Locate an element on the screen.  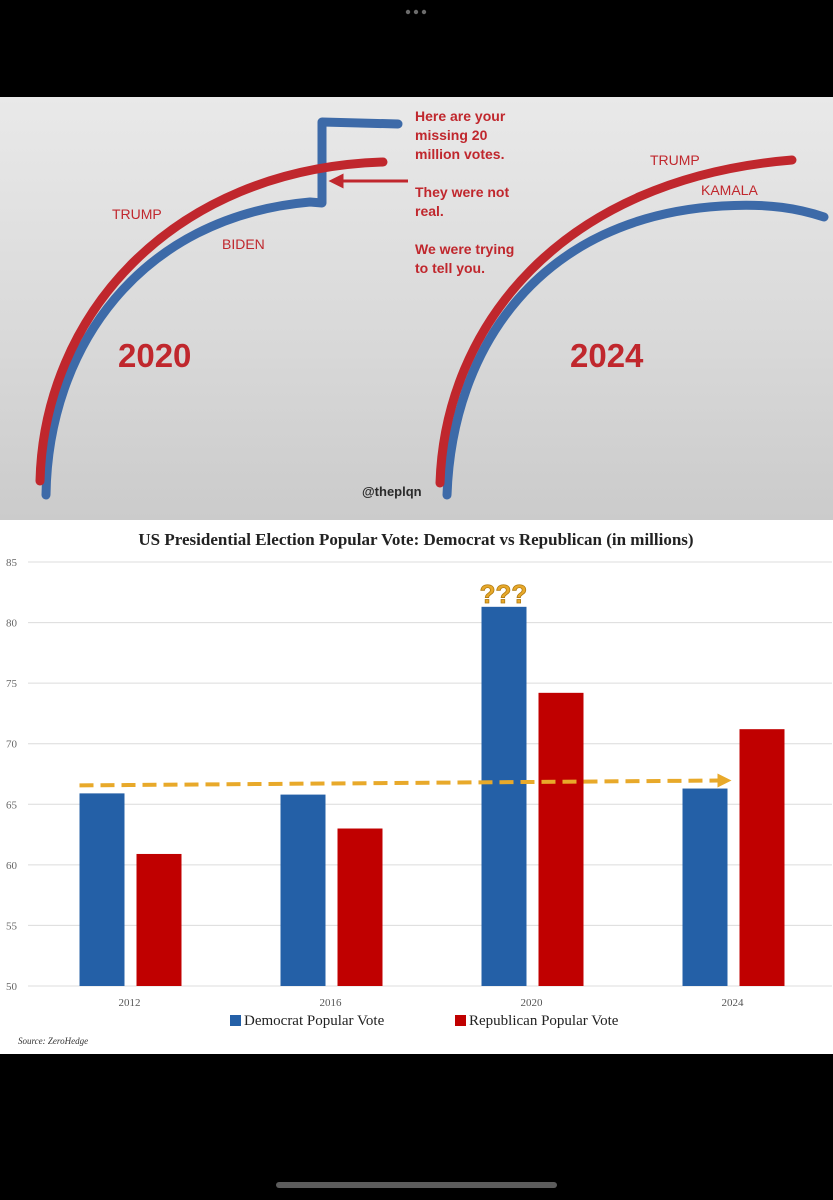
x-tick-label: 2012 is located at coordinates (130, 1003).